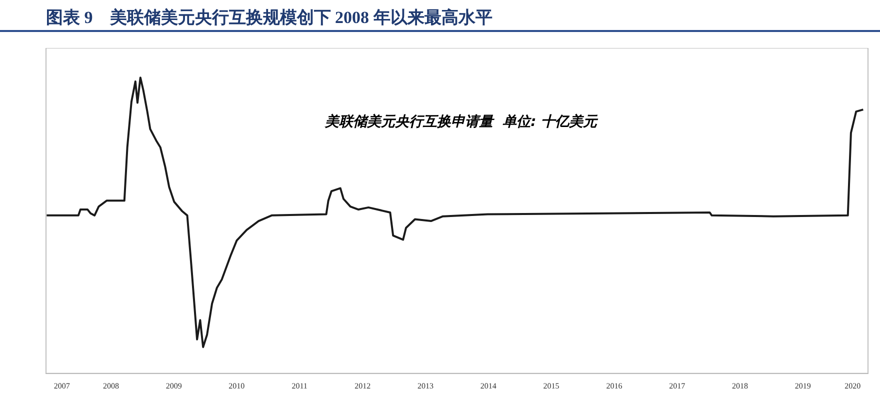  What do you see at coordinates (677, 385) in the screenshot?
I see `x-tick-label: 2017` at bounding box center [677, 385].